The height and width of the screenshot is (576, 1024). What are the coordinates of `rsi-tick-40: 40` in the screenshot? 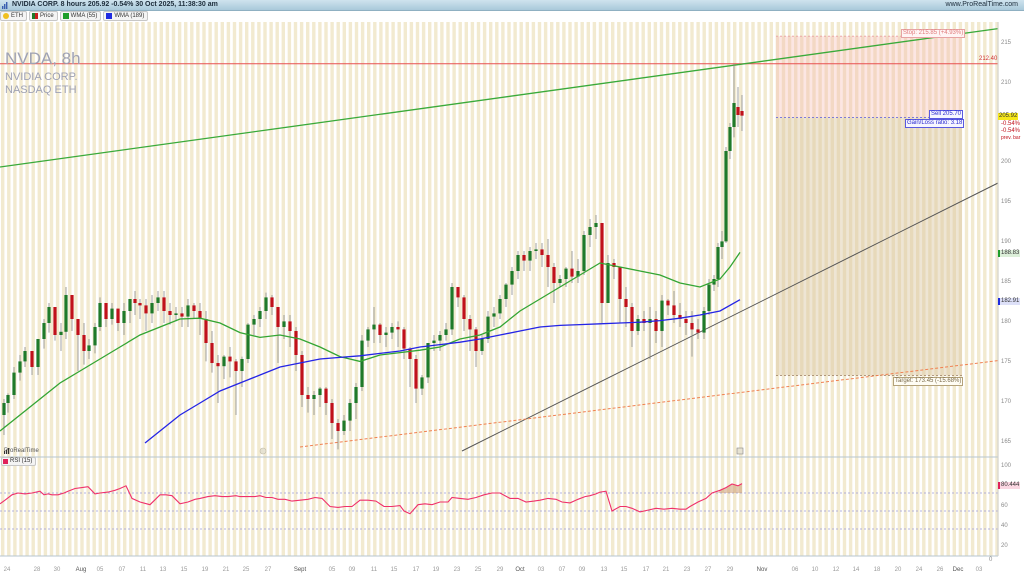 It's located at (1004, 526).